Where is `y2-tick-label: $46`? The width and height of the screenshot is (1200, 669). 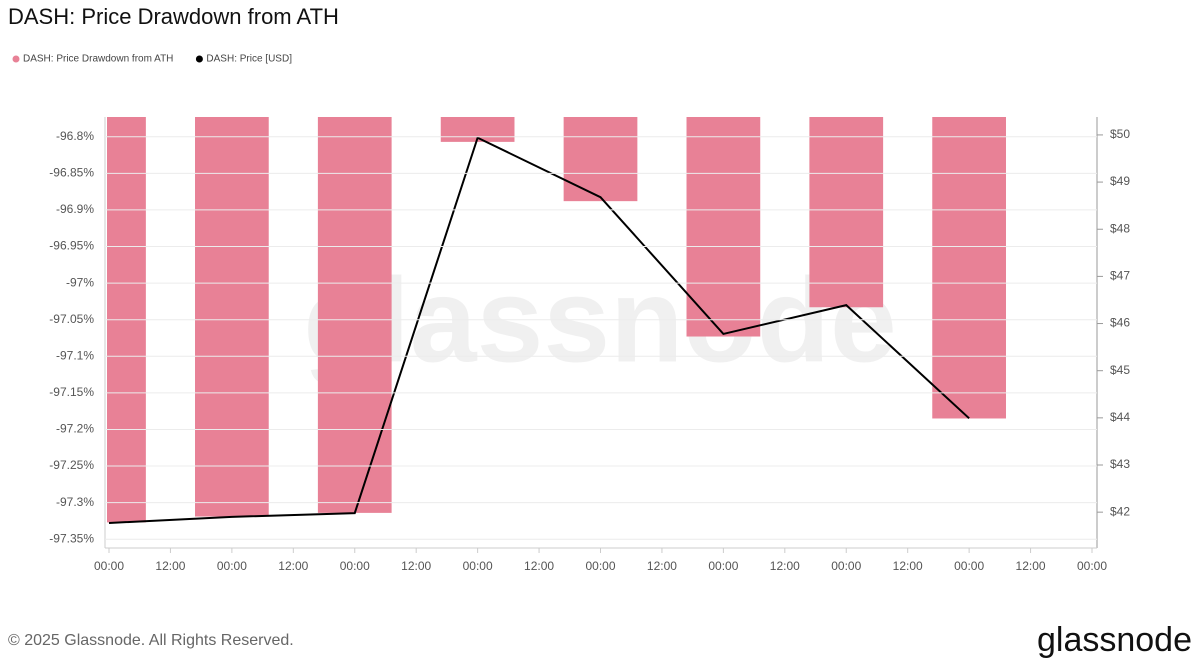
y2-tick-label: $46 is located at coordinates (1120, 323).